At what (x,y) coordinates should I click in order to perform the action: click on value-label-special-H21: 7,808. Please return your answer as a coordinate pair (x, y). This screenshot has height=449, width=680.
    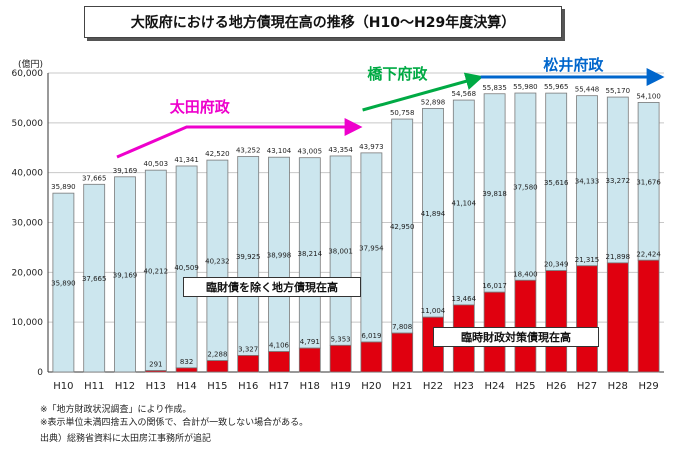
    Looking at the image, I should click on (402, 327).